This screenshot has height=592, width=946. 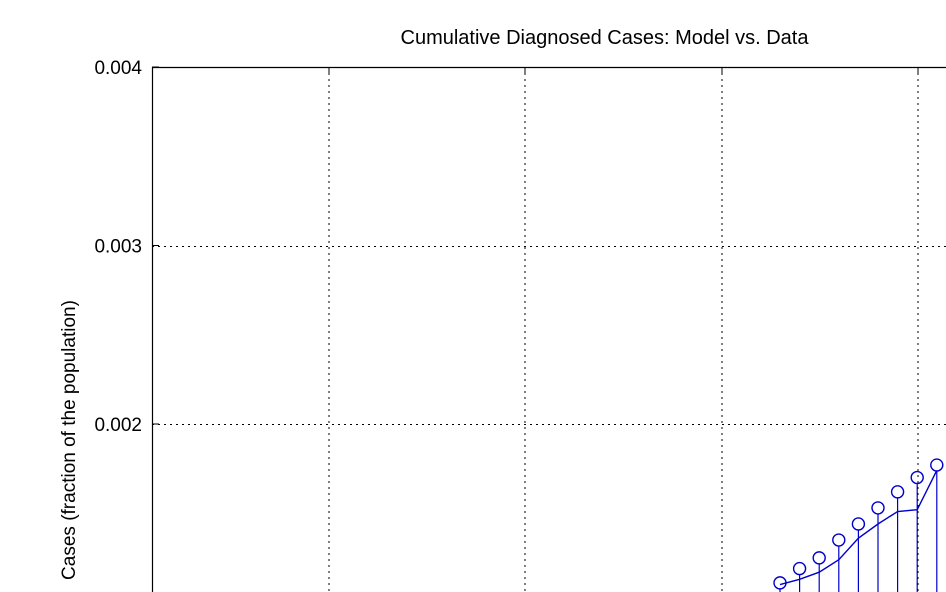 What do you see at coordinates (118, 68) in the screenshot?
I see `y-tick-label: 0.004` at bounding box center [118, 68].